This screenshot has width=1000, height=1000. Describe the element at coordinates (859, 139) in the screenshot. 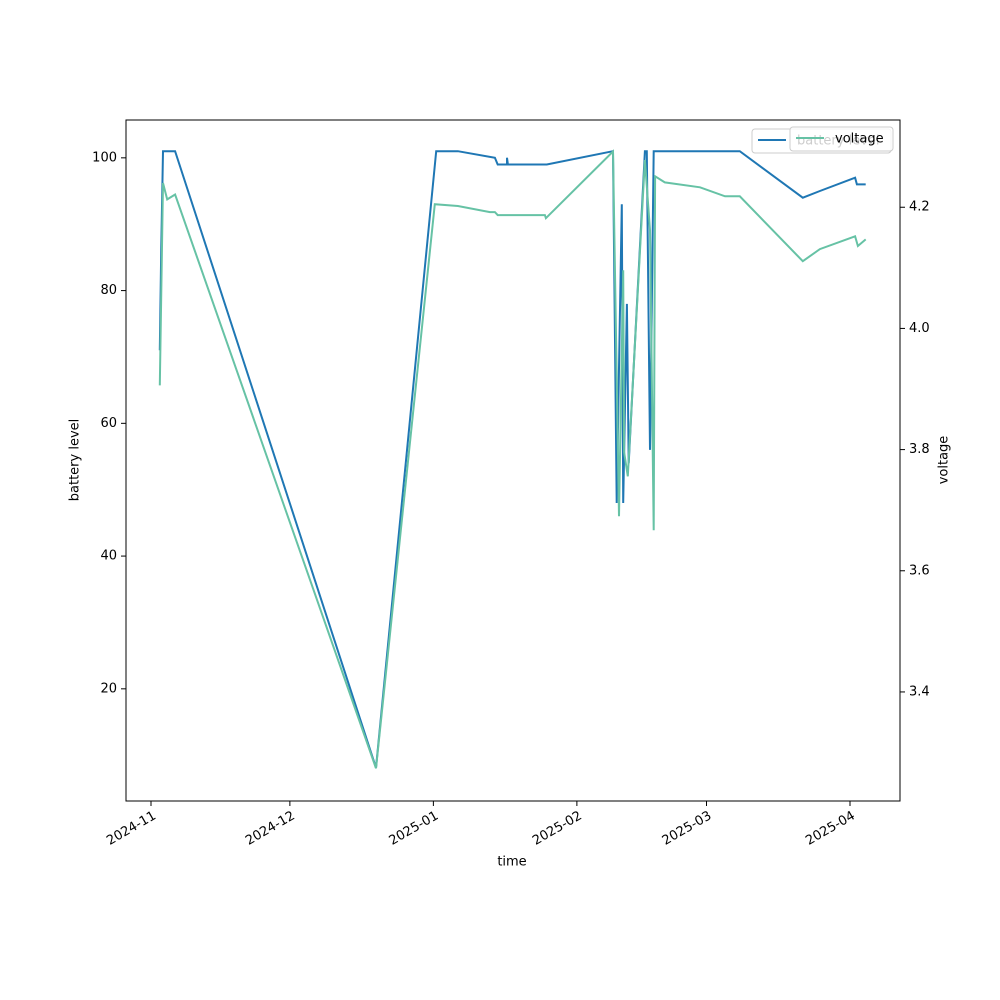

I see `legend-label: voltage` at that location.